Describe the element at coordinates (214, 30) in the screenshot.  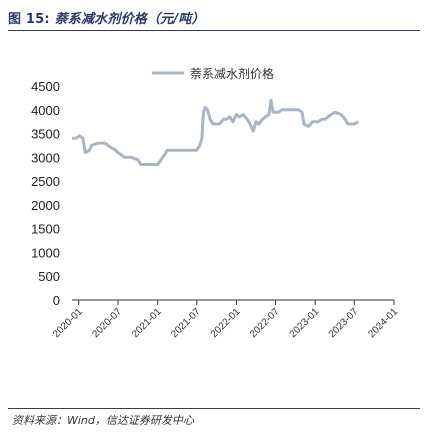
I see `title-rule` at that location.